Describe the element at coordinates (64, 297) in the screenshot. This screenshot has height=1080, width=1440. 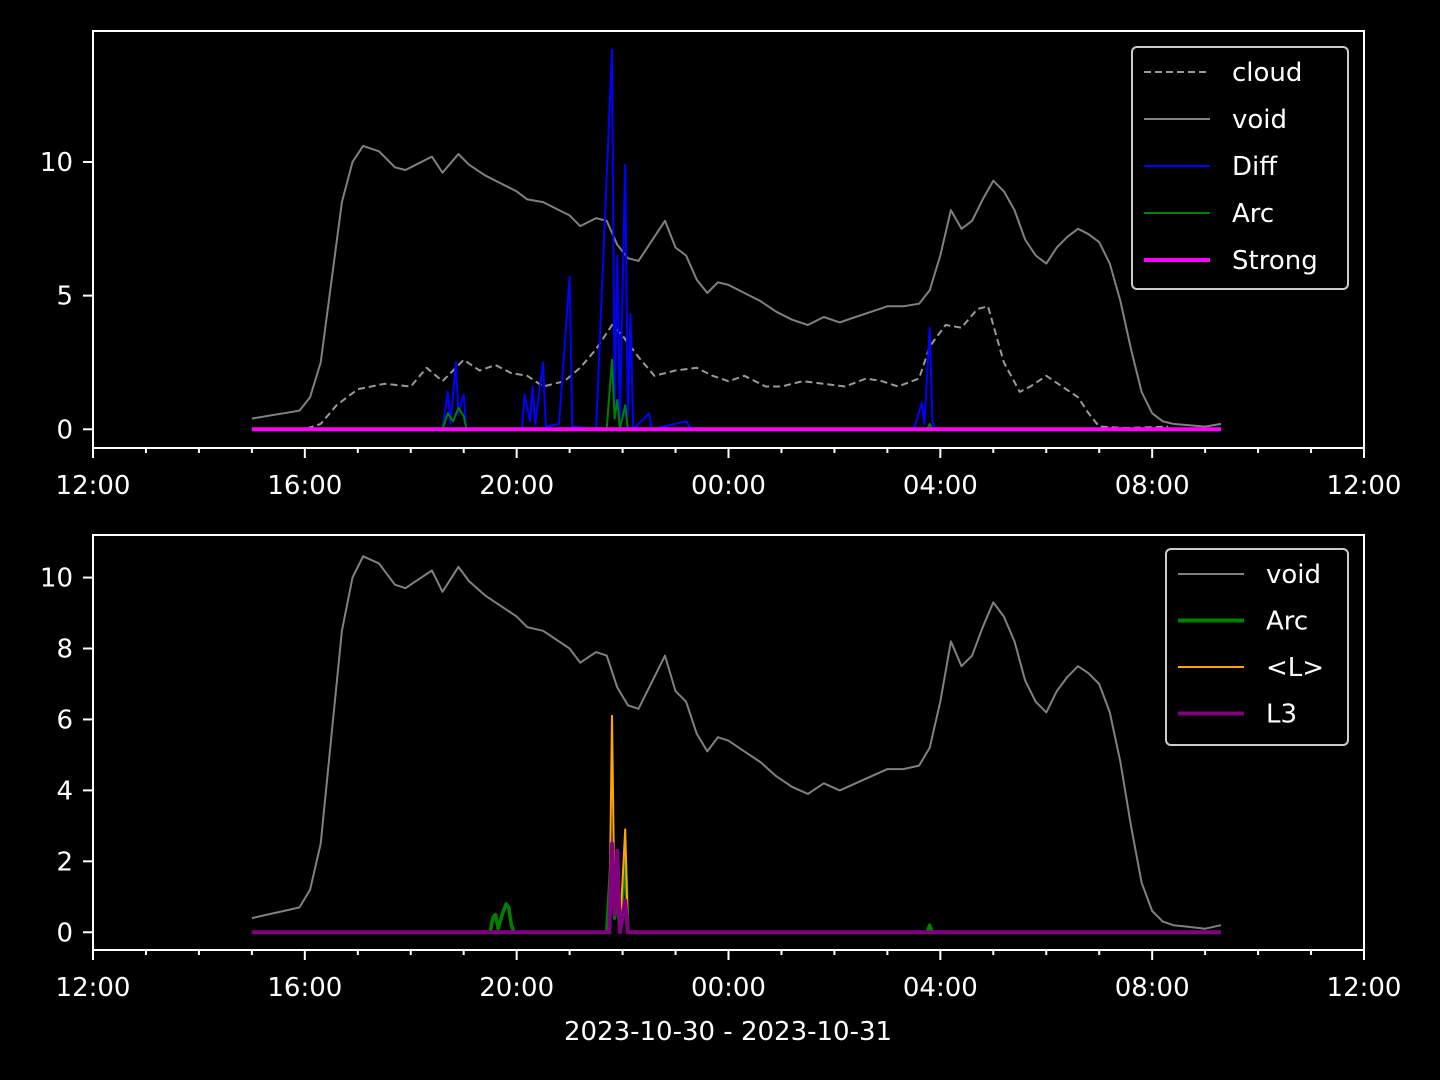
I see `y-tick-label: 5` at that location.